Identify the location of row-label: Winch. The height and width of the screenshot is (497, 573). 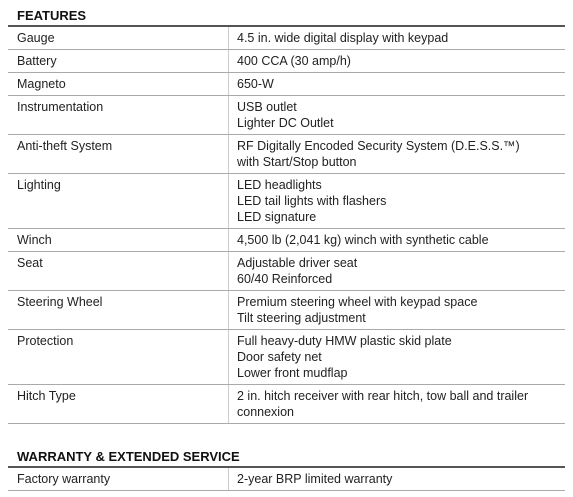
(118, 240).